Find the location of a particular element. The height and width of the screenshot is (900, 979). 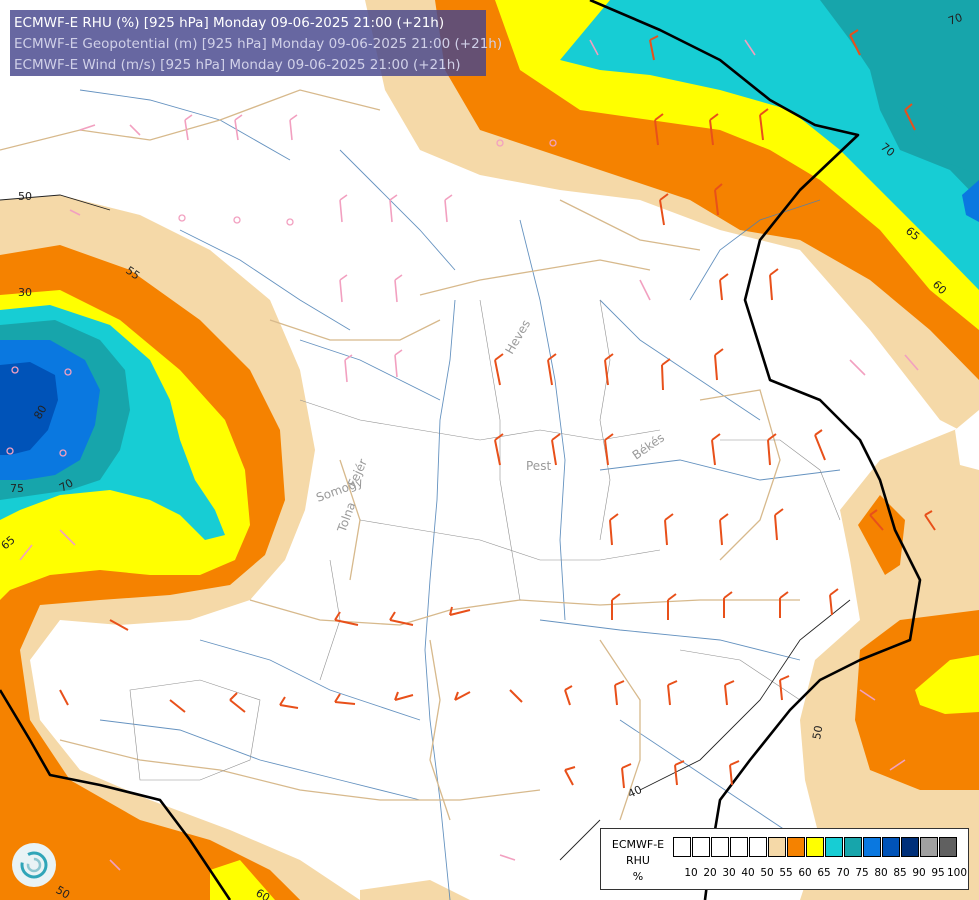

legend-tick-label: 20 is located at coordinates (710, 873).